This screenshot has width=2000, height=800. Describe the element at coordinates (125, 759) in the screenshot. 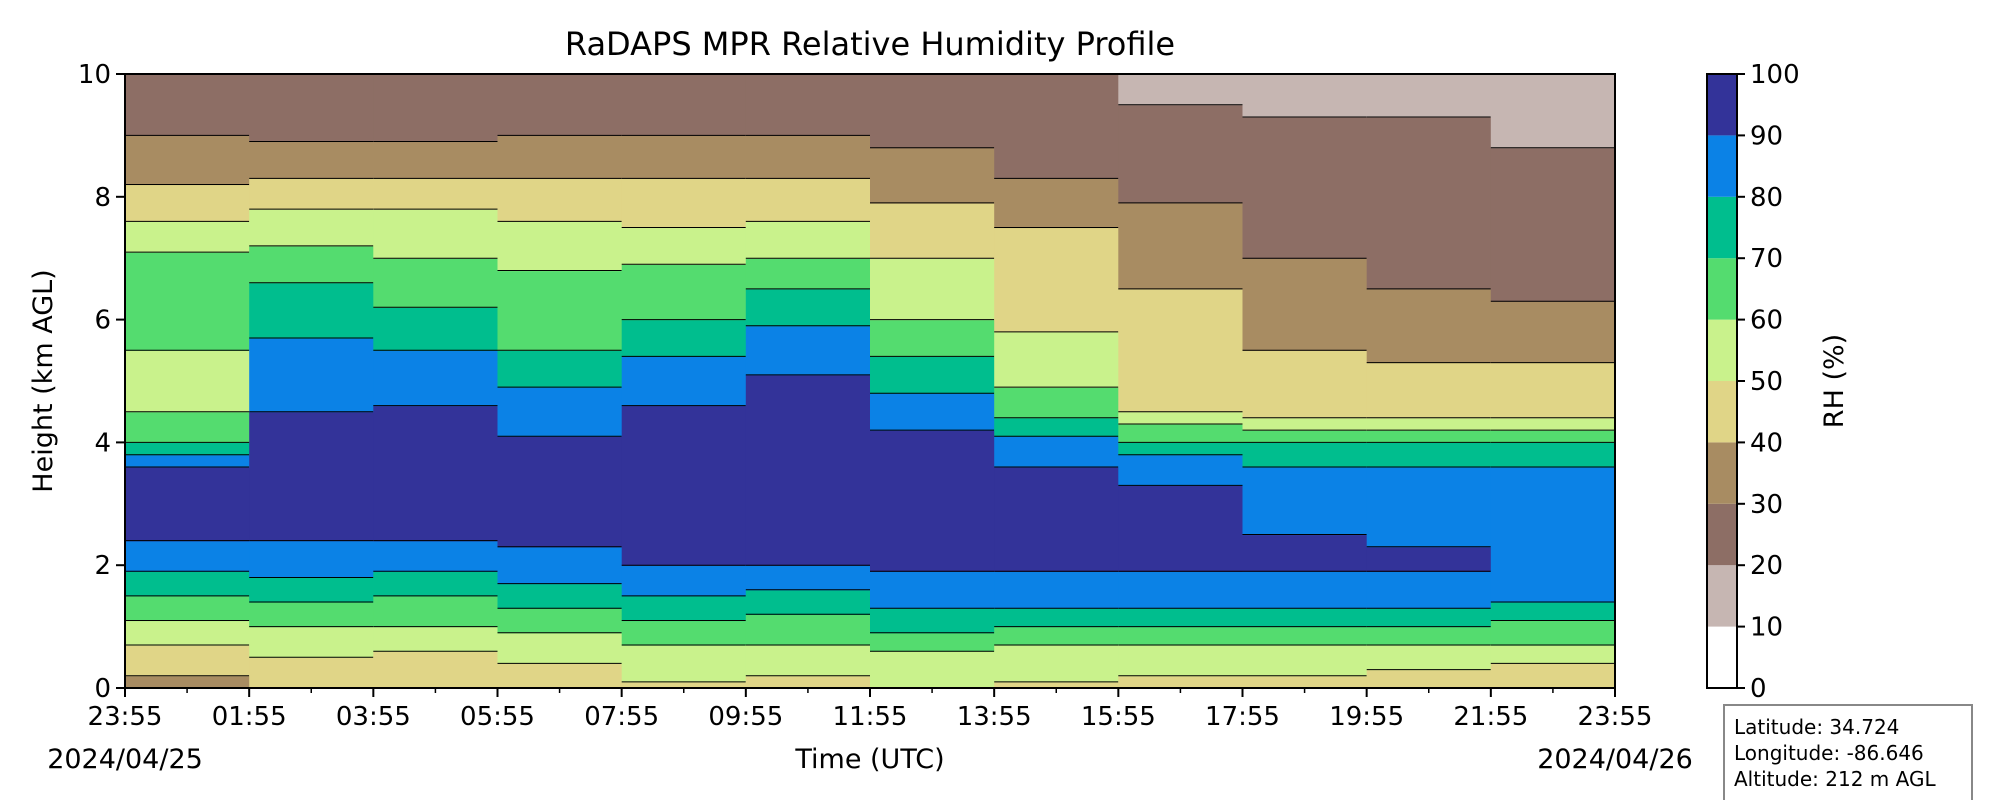

I see `start-date-label: 2024/04/25` at that location.